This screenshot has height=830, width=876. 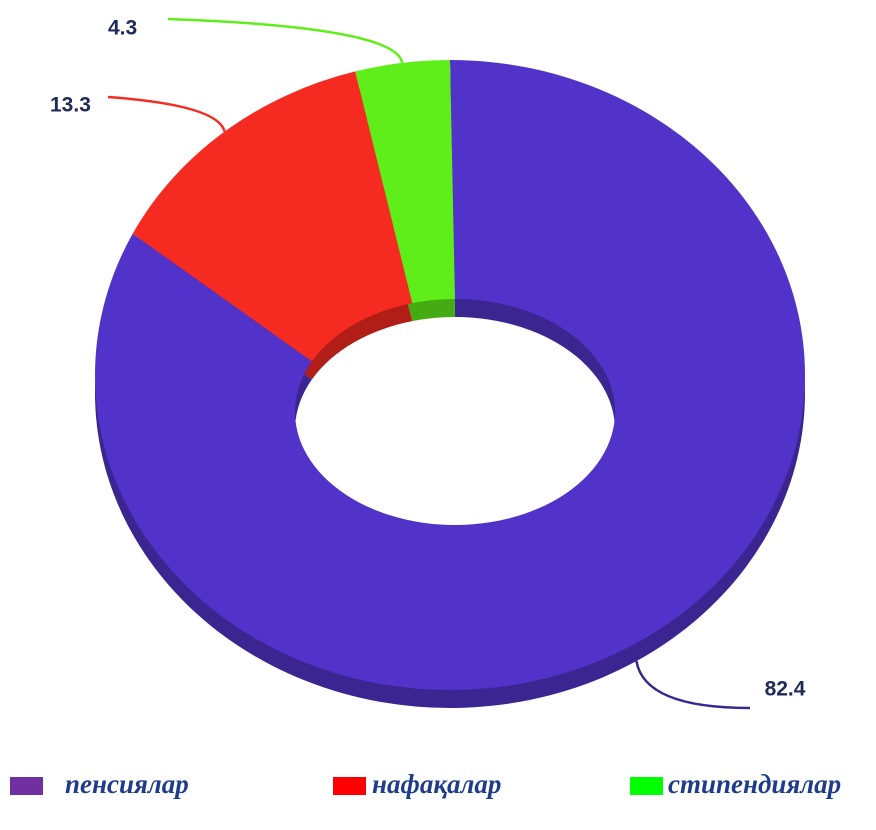 What do you see at coordinates (127, 784) in the screenshot?
I see `legend-label: пенсиялар` at bounding box center [127, 784].